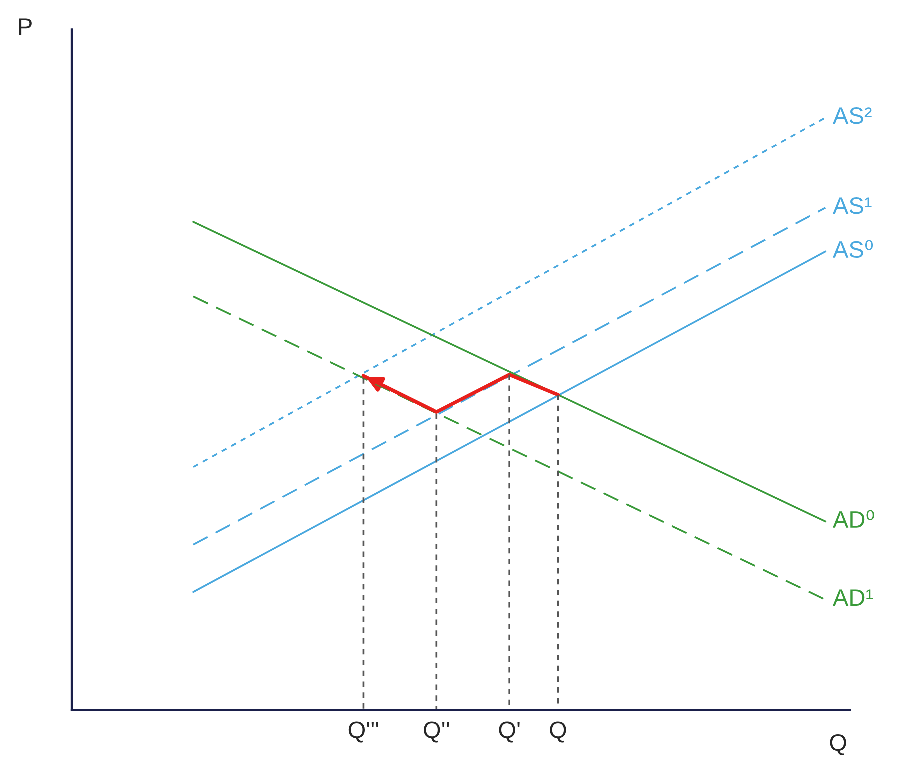 The height and width of the screenshot is (767, 911). What do you see at coordinates (25, 26) in the screenshot?
I see `y-axis-title: P` at bounding box center [25, 26].